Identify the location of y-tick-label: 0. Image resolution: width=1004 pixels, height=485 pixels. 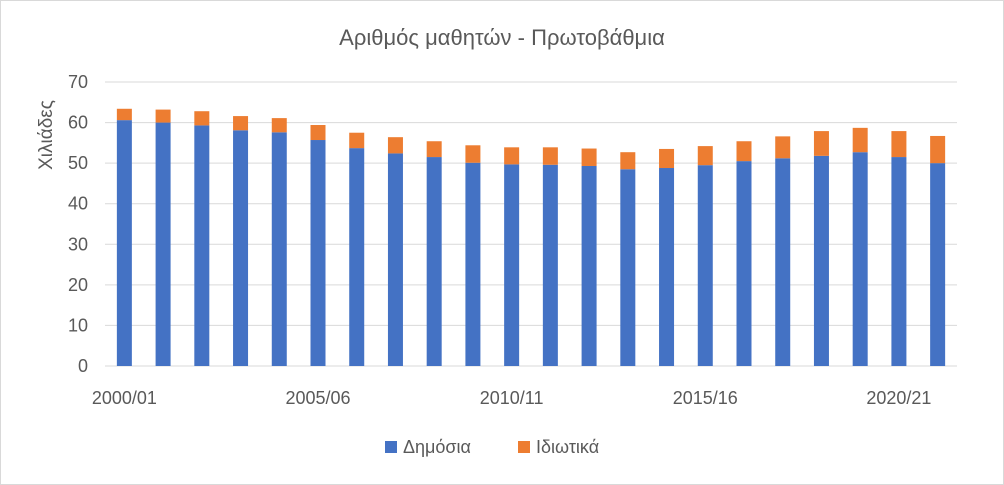
(83, 366).